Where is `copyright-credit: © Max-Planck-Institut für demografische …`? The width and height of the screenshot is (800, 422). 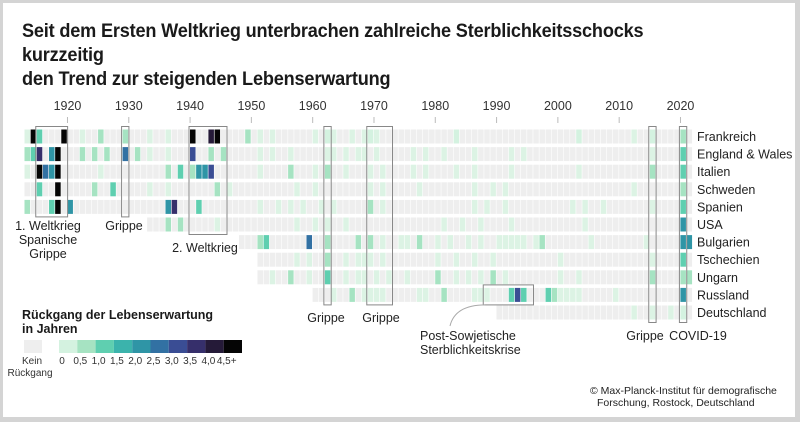
copyright-credit: © Max-Planck-Institut für demografische … is located at coordinates (683, 397).